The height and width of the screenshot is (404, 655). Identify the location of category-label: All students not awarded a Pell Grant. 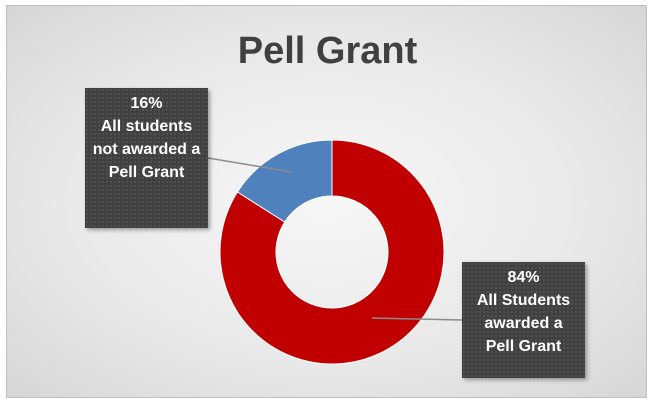
(146, 149).